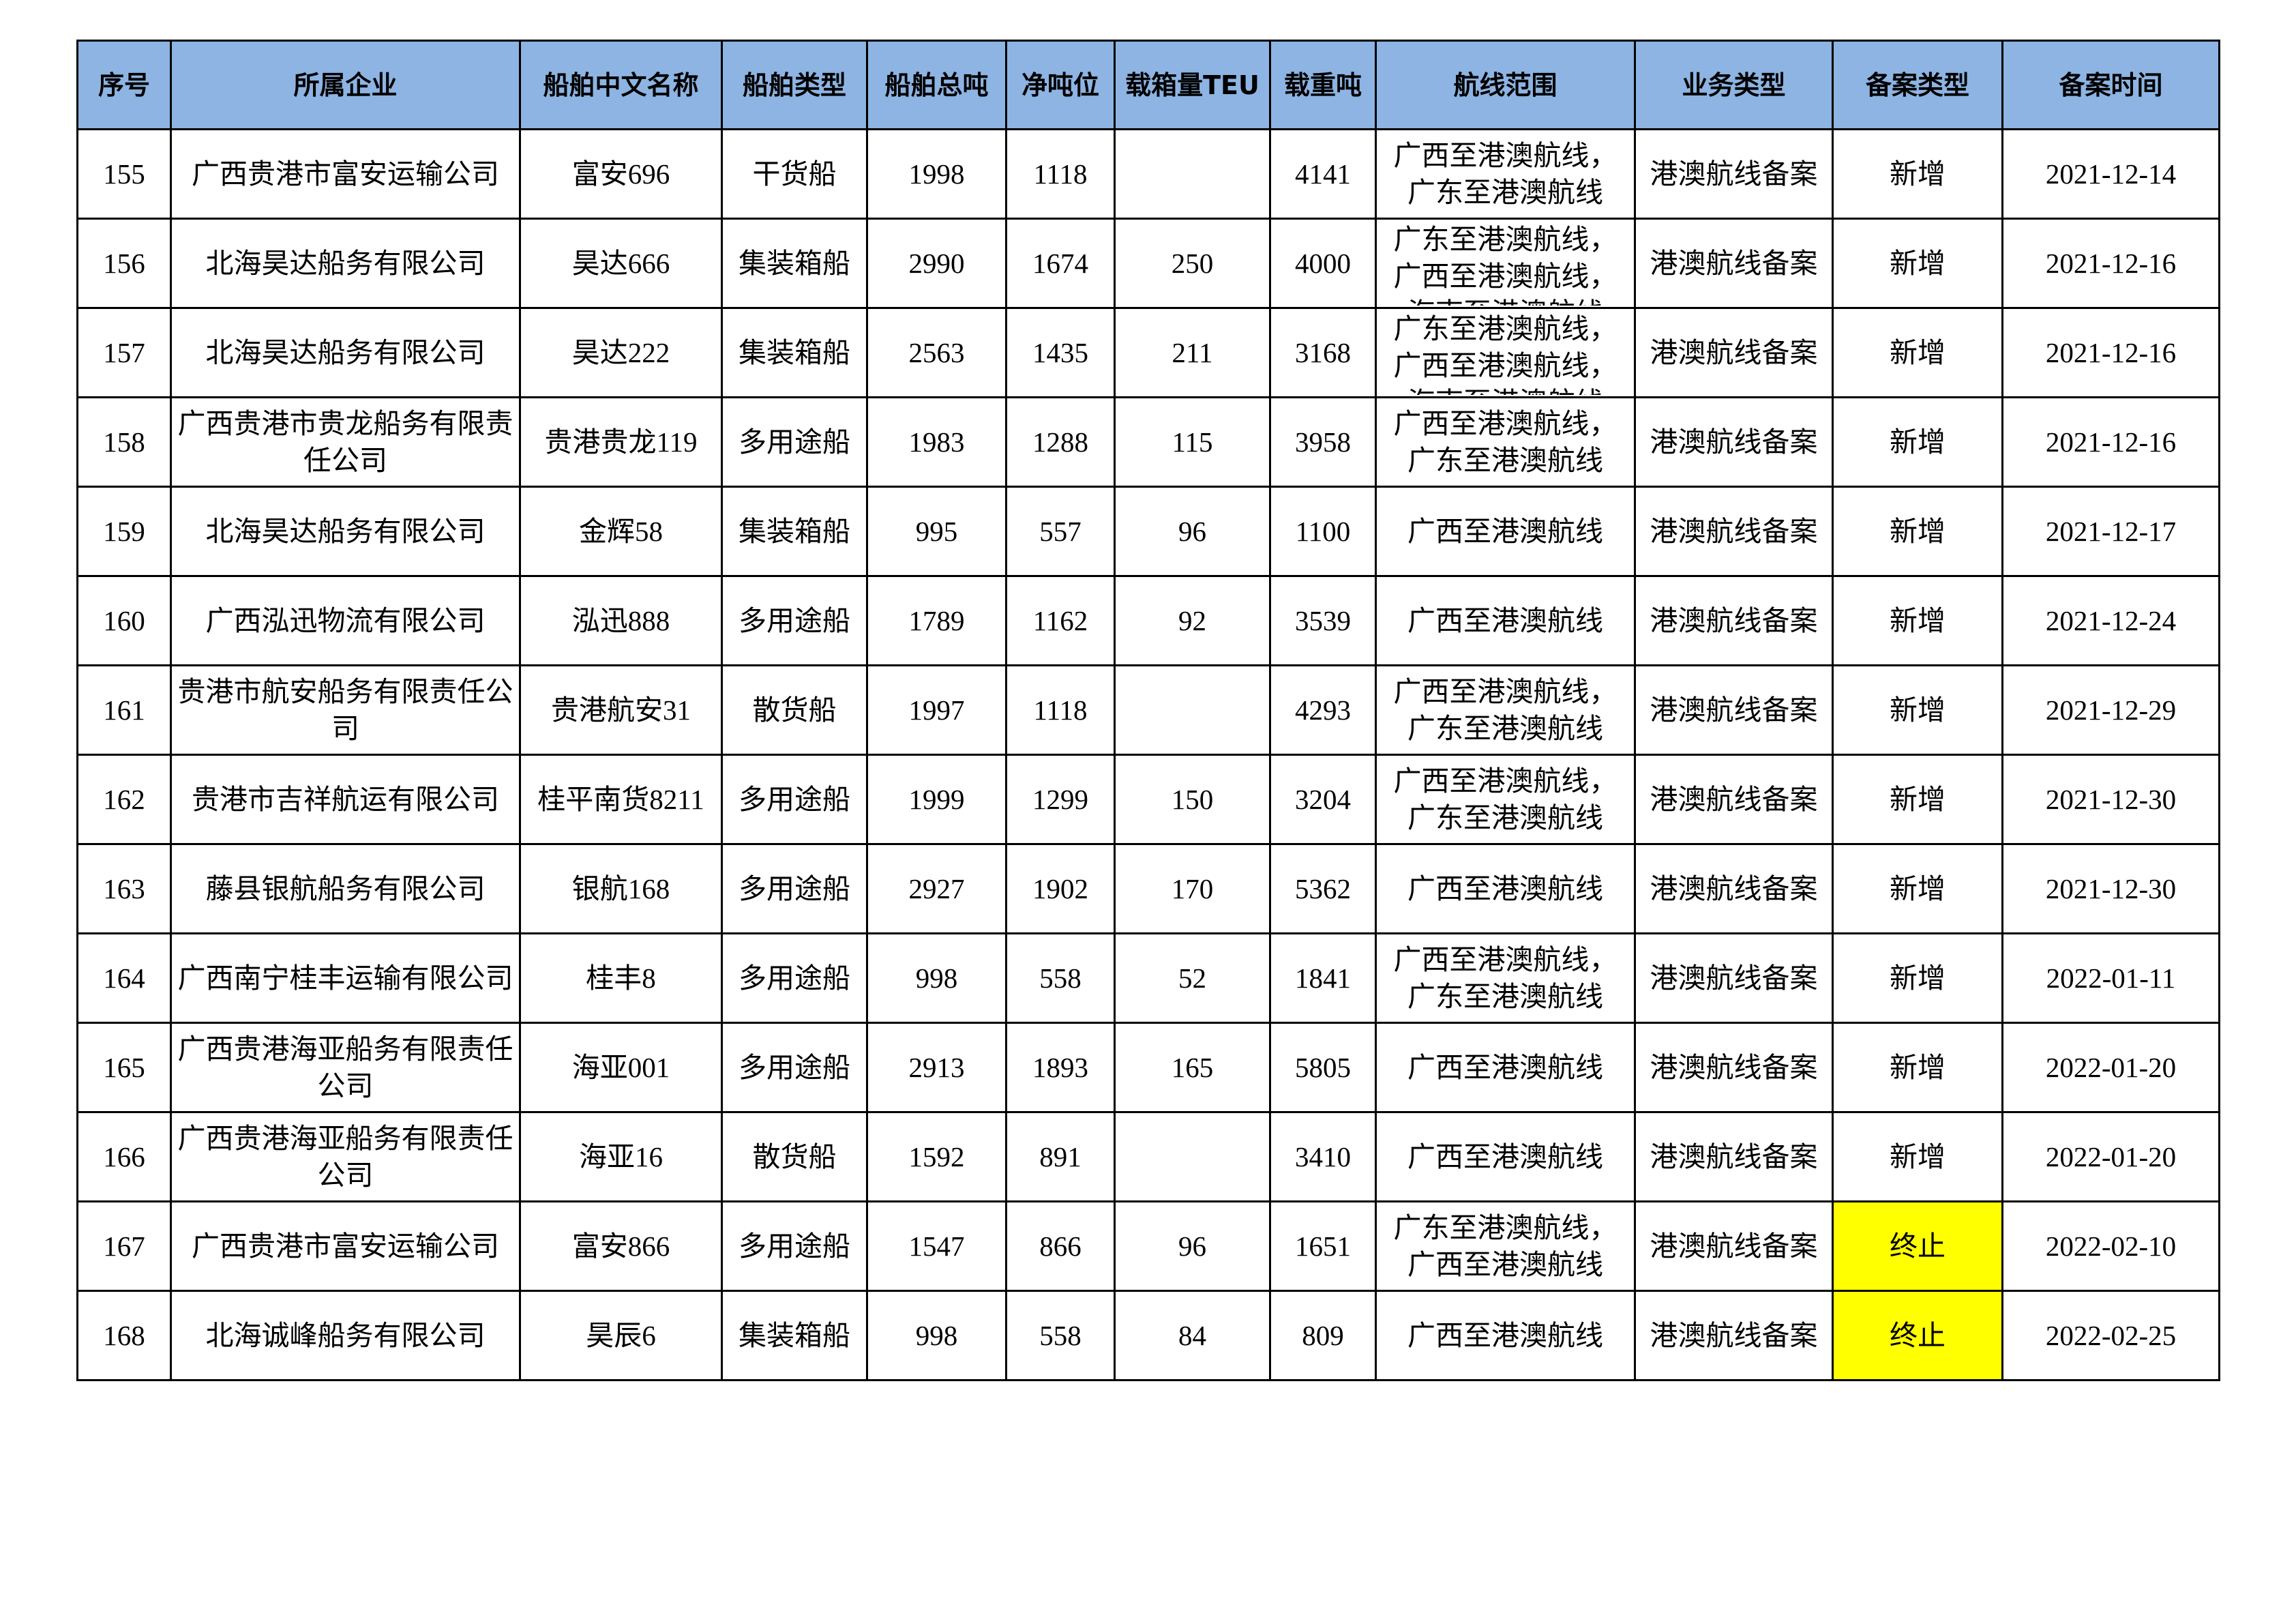 The height and width of the screenshot is (1624, 2296). I want to click on table-cell: 海亚001, so click(621, 1067).